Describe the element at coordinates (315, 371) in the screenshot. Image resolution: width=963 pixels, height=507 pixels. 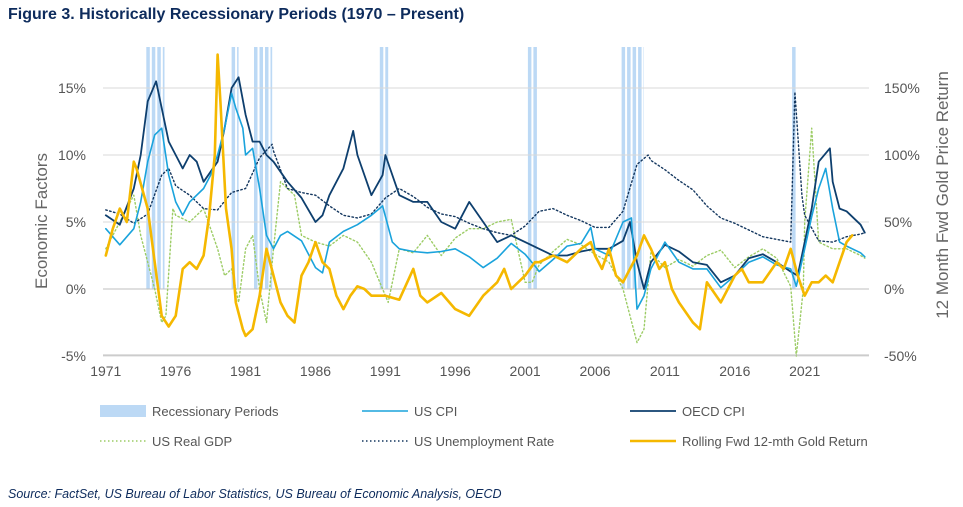
I see `x-tick-label: 1986` at that location.